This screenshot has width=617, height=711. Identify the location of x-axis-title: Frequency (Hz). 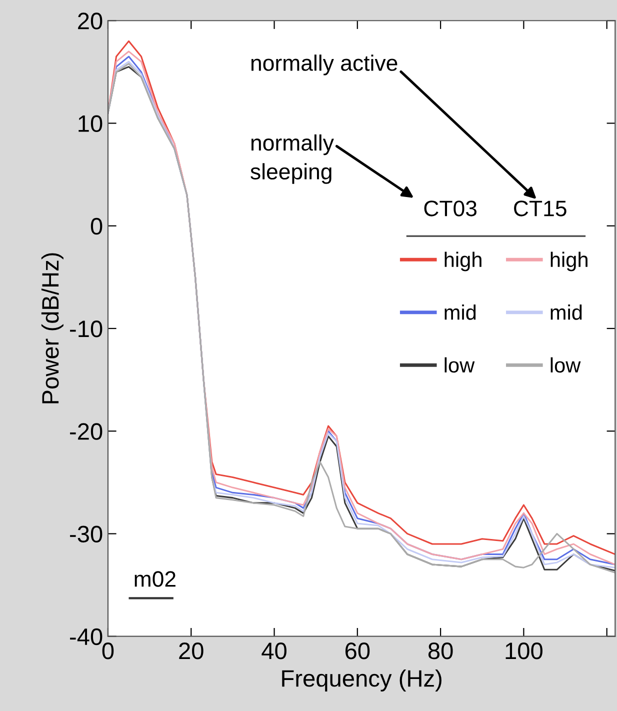
(362, 680).